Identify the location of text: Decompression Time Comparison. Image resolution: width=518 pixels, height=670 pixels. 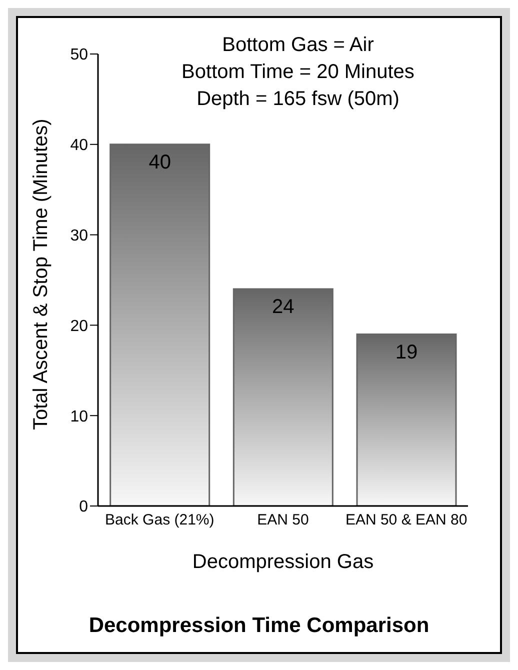
(259, 626).